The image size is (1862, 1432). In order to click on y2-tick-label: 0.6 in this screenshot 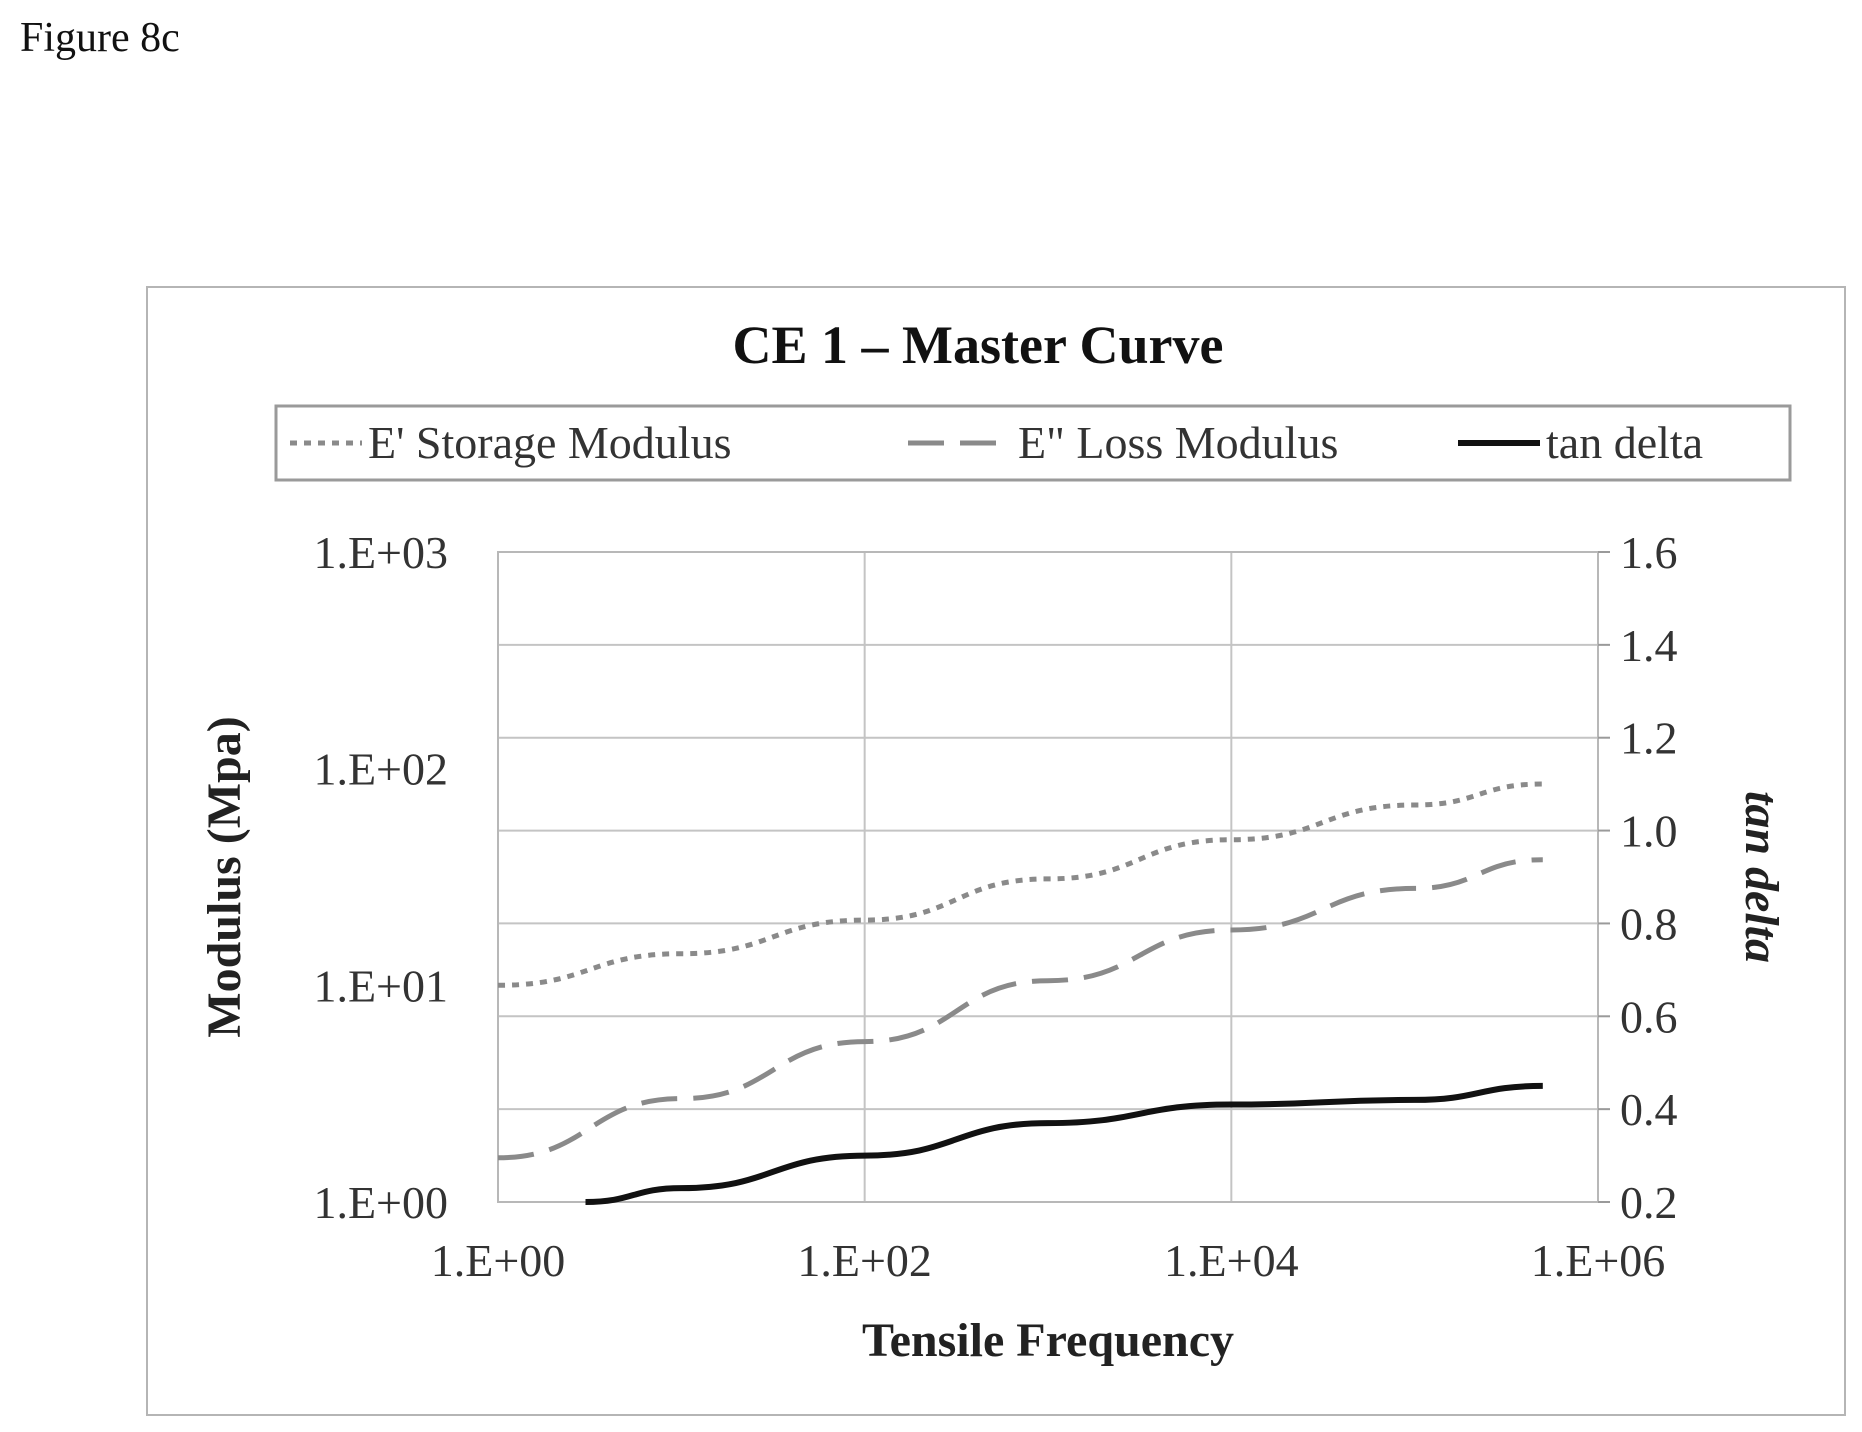, I will do `click(1649, 1016)`.